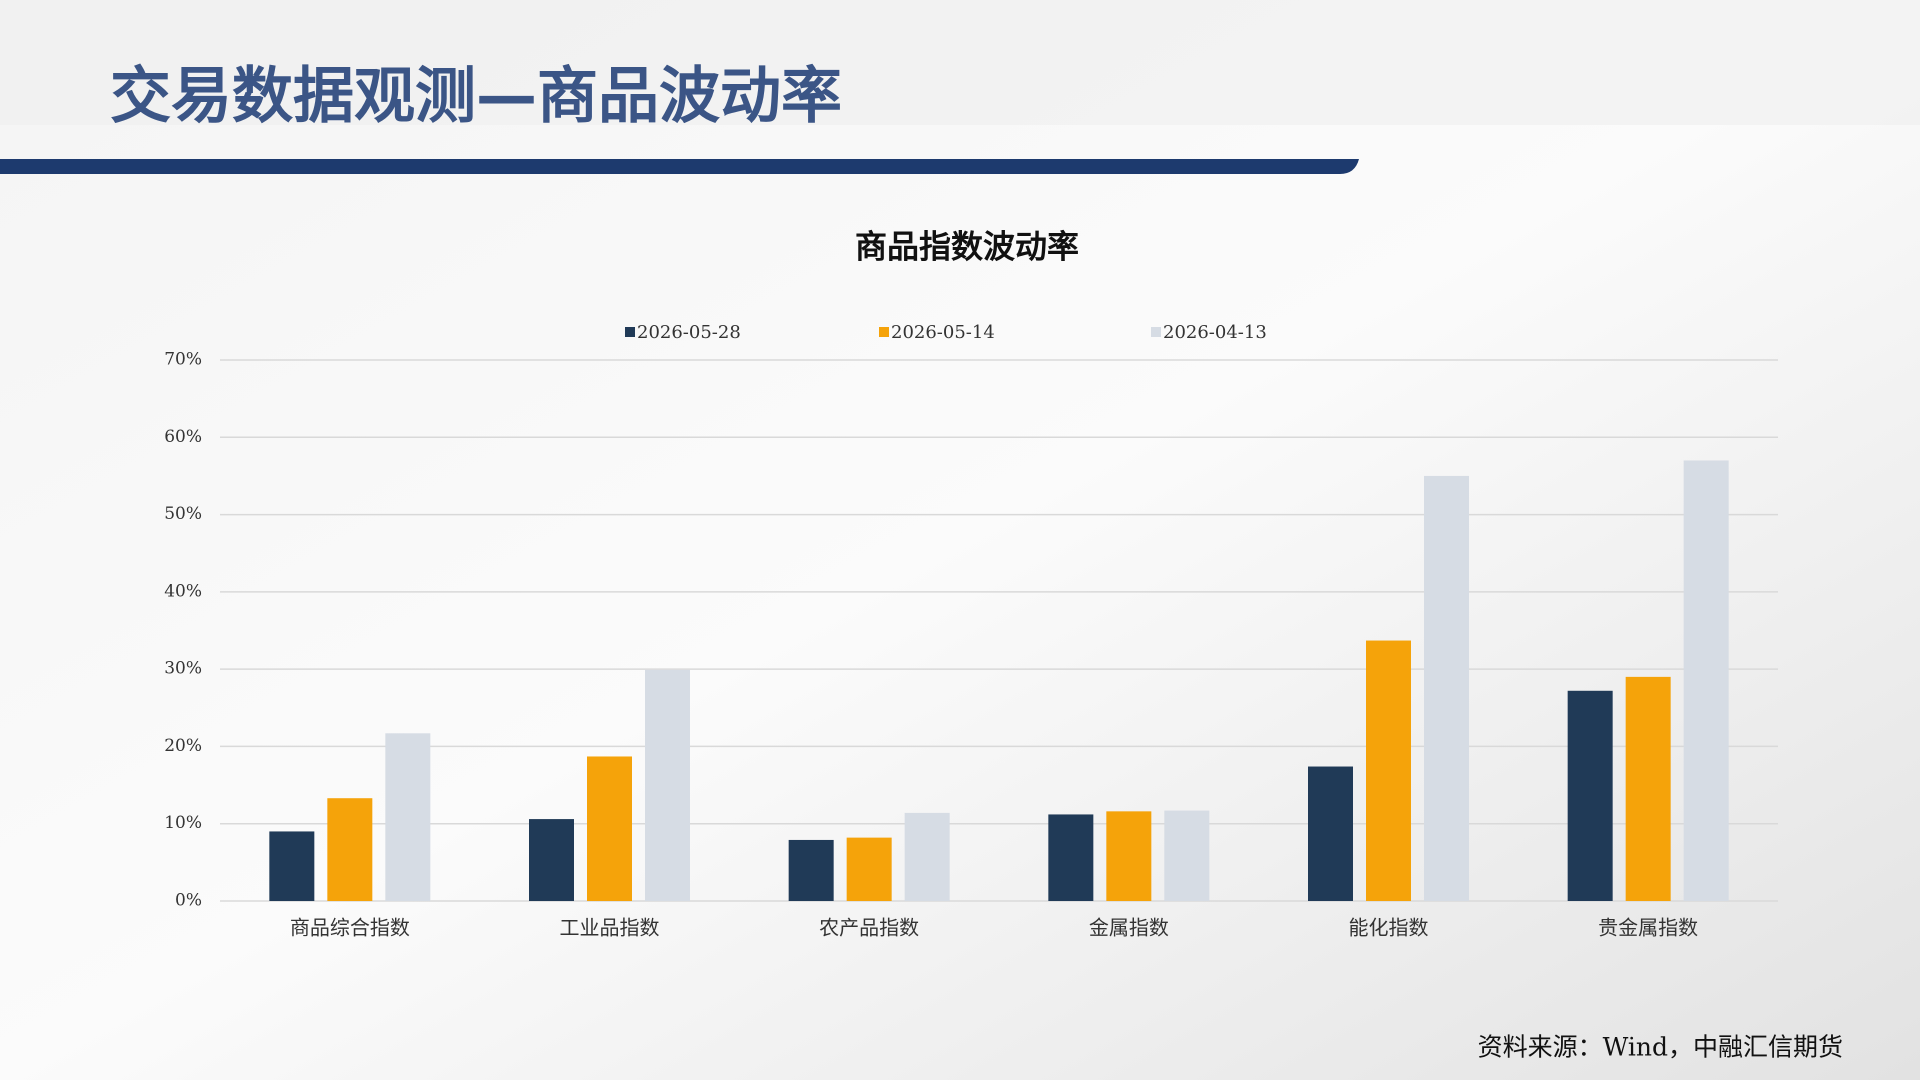 The height and width of the screenshot is (1080, 1920). I want to click on x-tick-label: 贵金属指数, so click(1648, 928).